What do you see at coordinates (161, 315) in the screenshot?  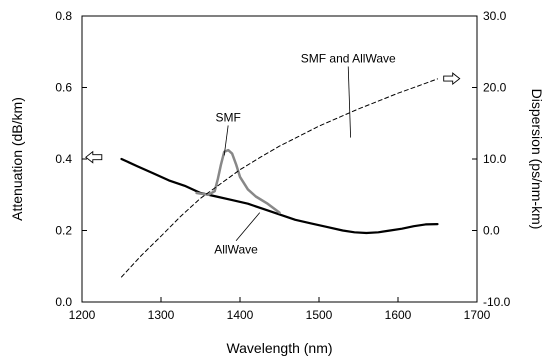 I see `x-tick-label: 1300` at bounding box center [161, 315].